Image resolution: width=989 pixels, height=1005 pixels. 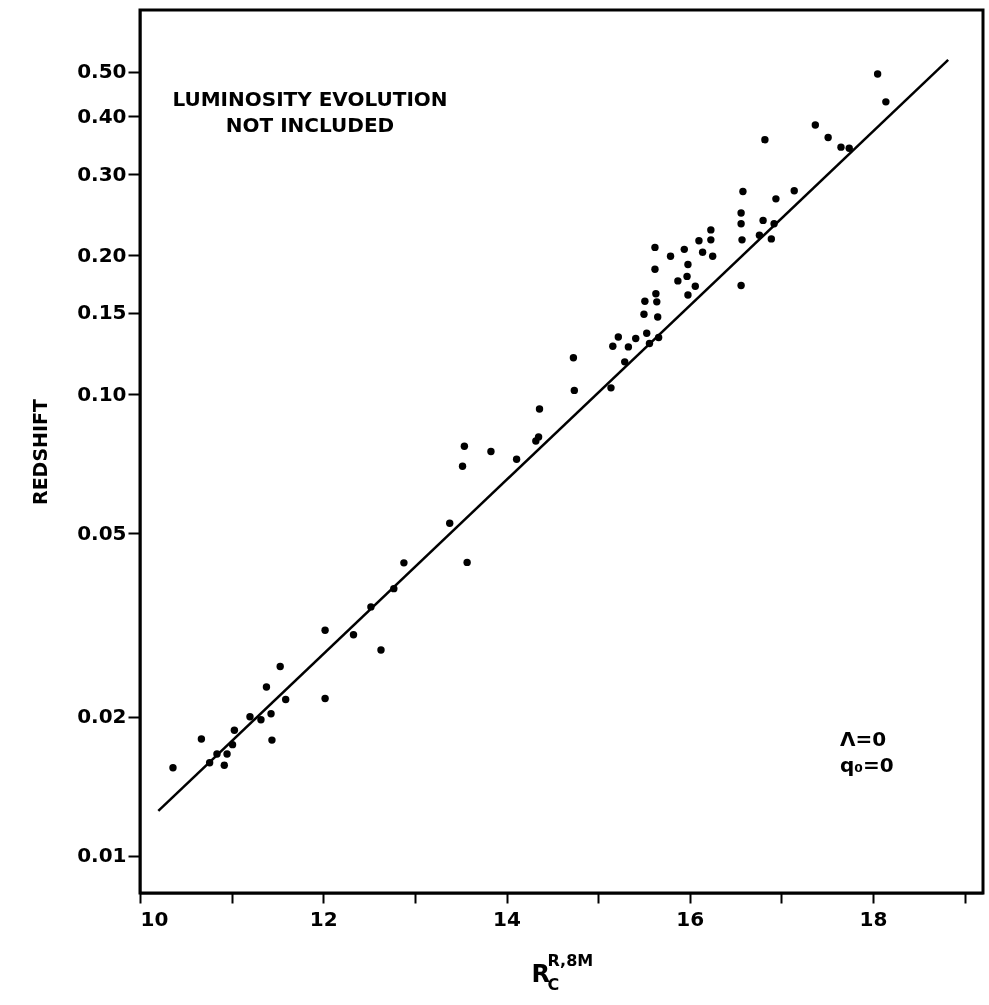 What do you see at coordinates (310, 112) in the screenshot?
I see `annotation: LUMINOSITY EVOLUTION NOT INCLUDED` at bounding box center [310, 112].